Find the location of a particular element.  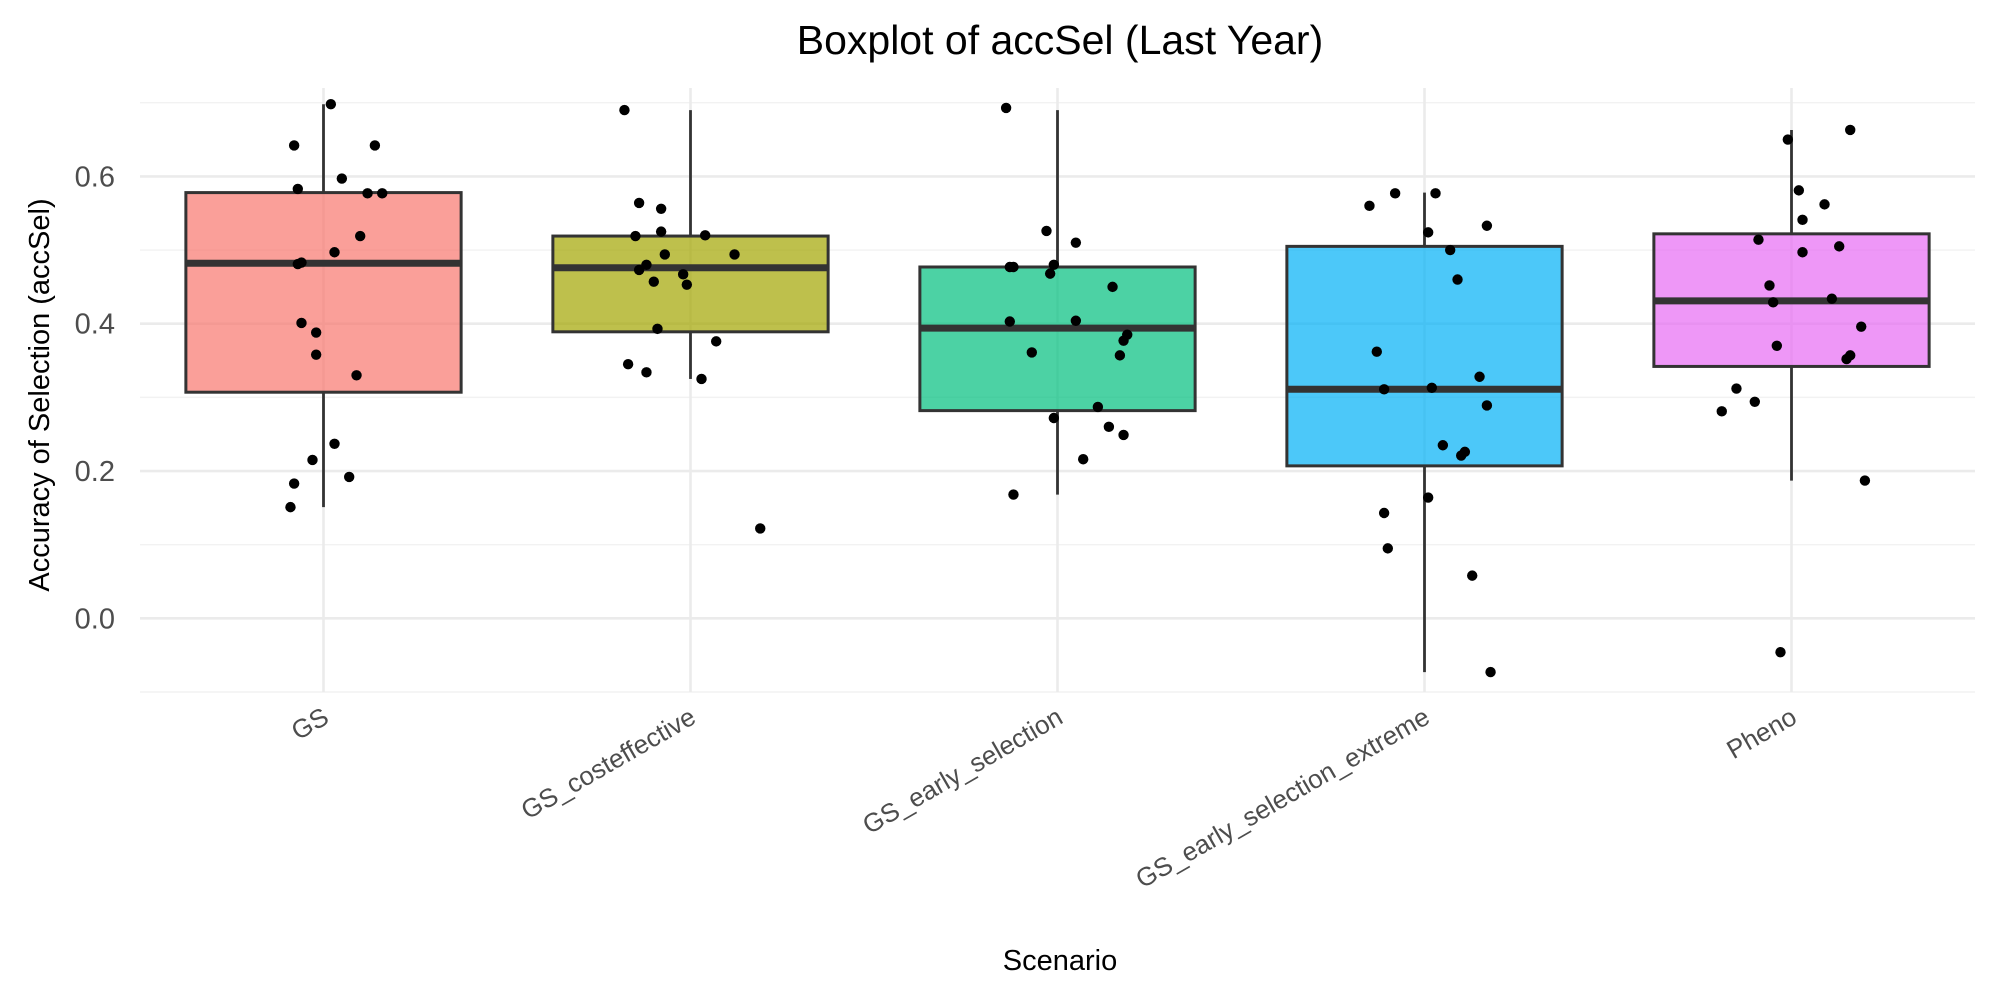

chart-title: Boxplot of accSel (Last Year) is located at coordinates (1060, 40).